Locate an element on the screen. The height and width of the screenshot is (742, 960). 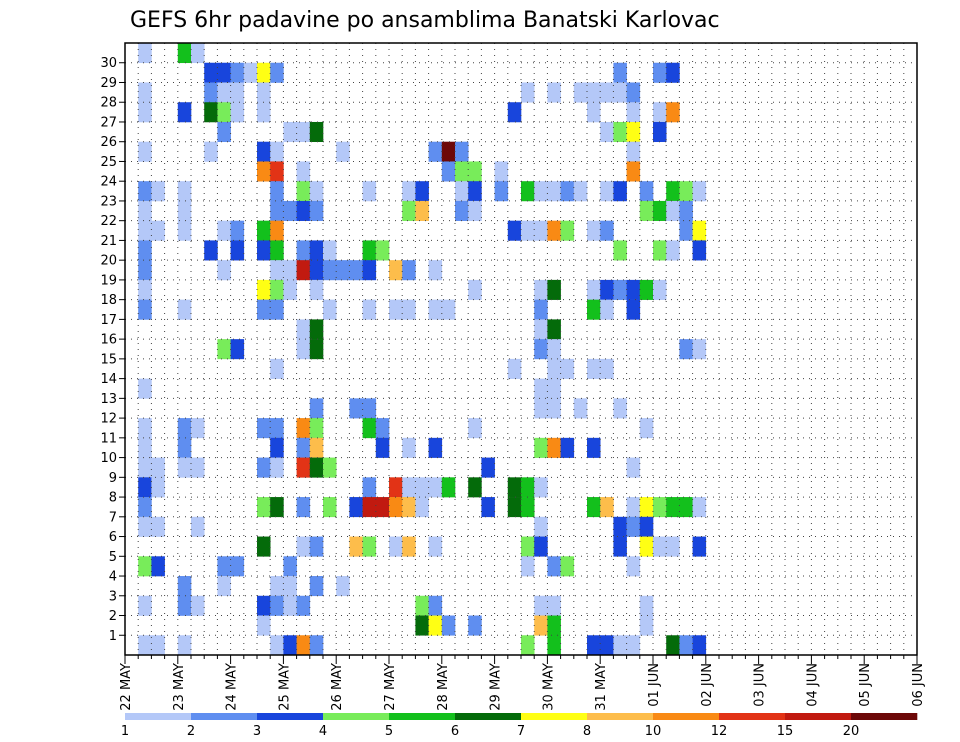
y-tick-label: 12 is located at coordinates (108, 419).